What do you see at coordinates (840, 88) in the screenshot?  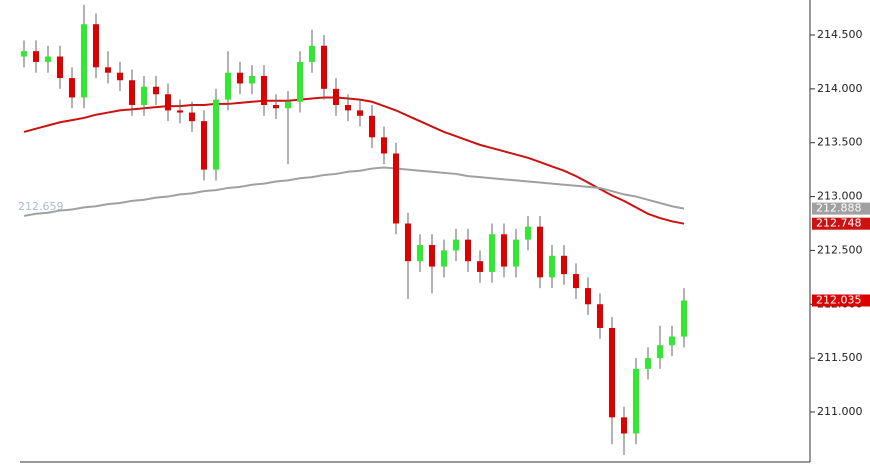 I see `y-tick-label: 214.000` at bounding box center [840, 88].